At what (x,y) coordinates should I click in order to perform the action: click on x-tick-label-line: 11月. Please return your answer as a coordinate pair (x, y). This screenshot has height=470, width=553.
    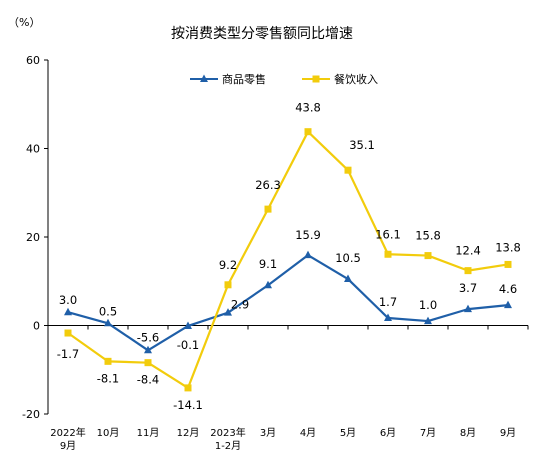
    Looking at the image, I should click on (148, 433).